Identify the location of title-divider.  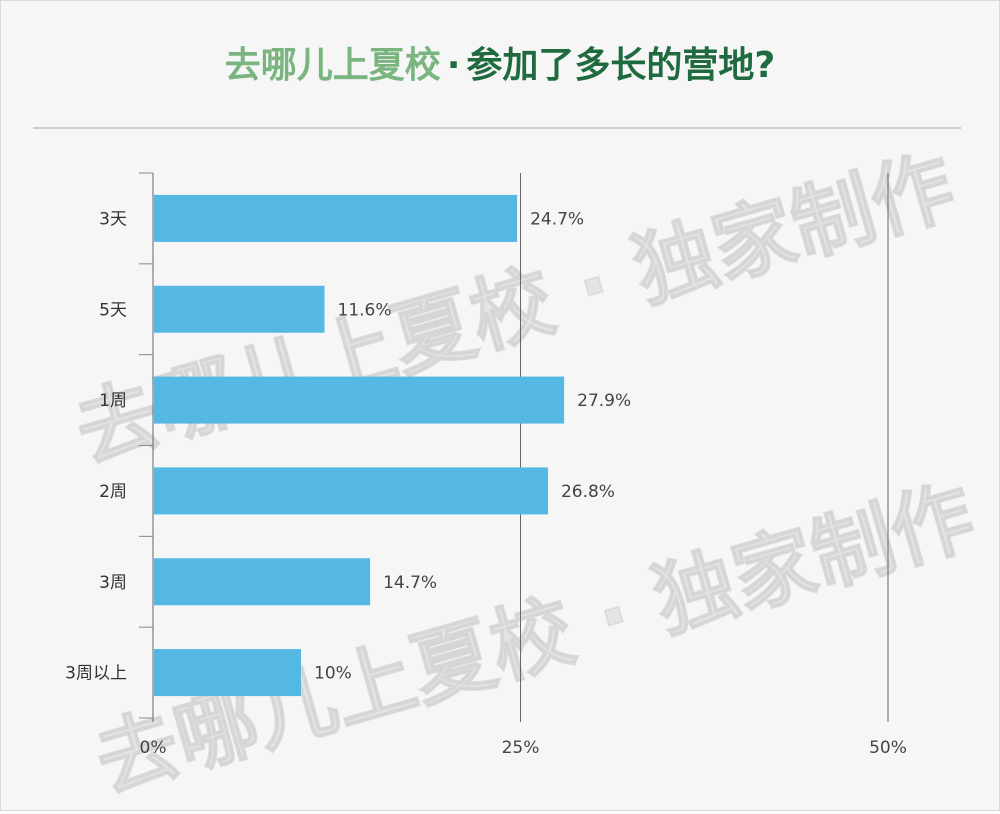
(497, 128).